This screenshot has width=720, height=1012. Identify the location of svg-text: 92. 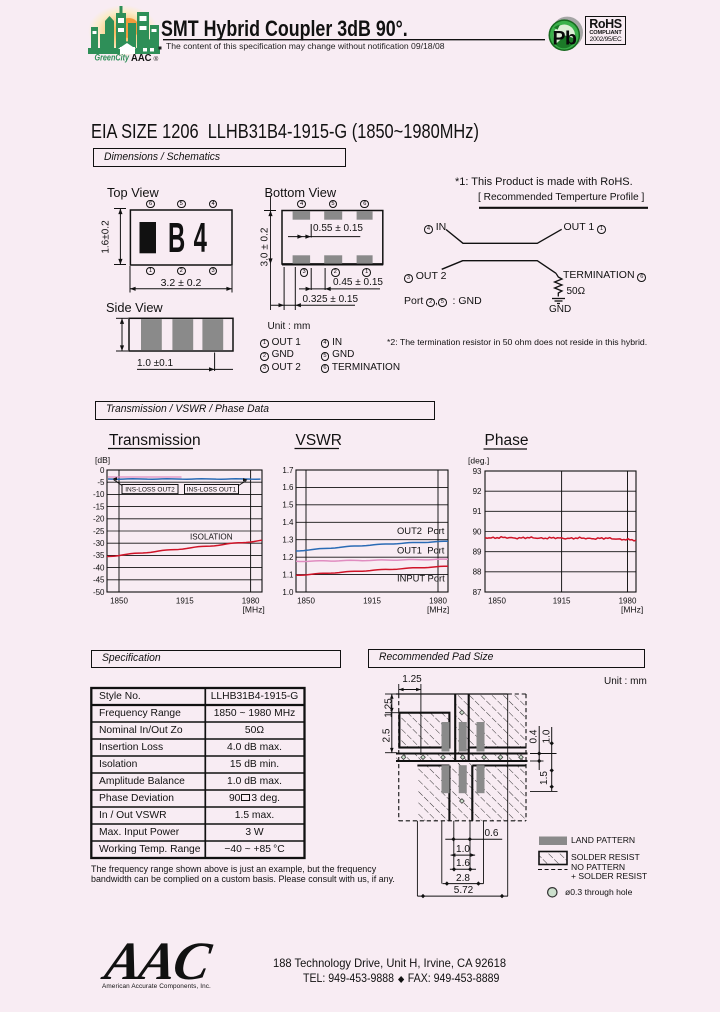
(477, 491).